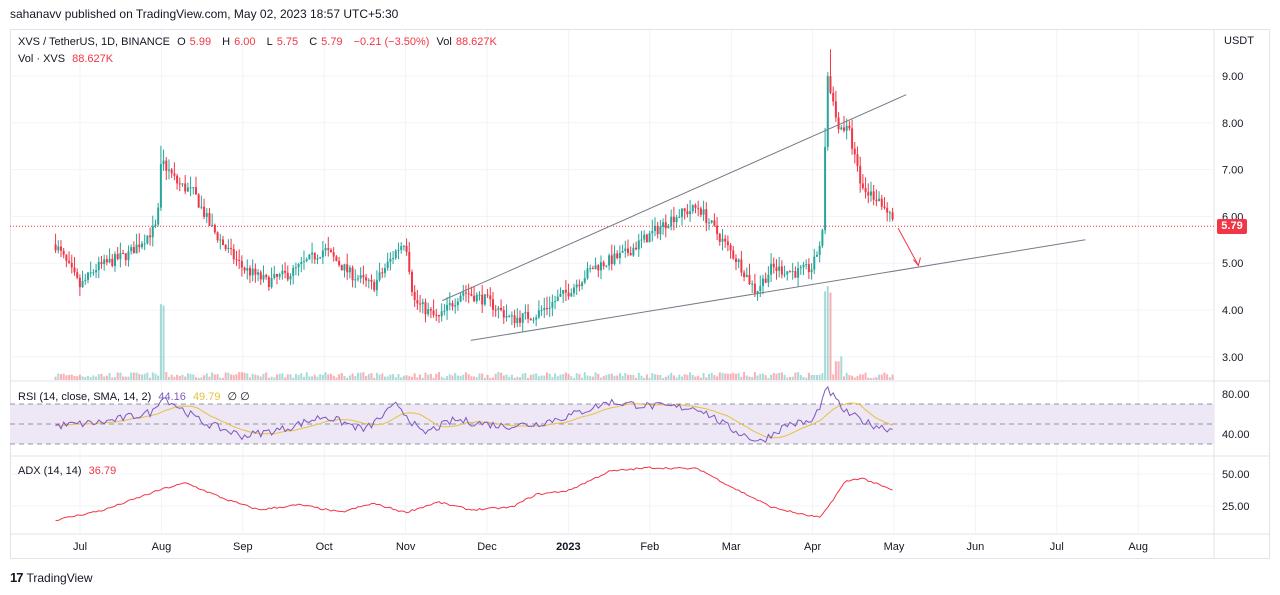  I want to click on y-tick-label: 8.00, so click(1232, 124).